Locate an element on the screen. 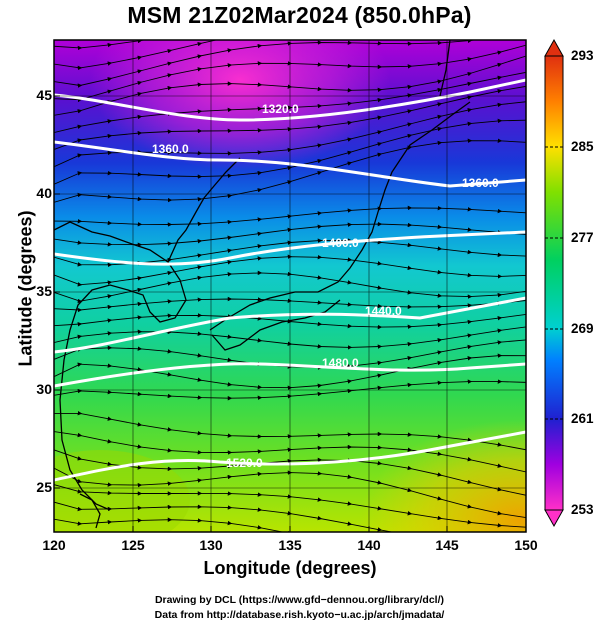 This screenshot has width=599, height=625. x-tick-150: 150 is located at coordinates (526, 545).